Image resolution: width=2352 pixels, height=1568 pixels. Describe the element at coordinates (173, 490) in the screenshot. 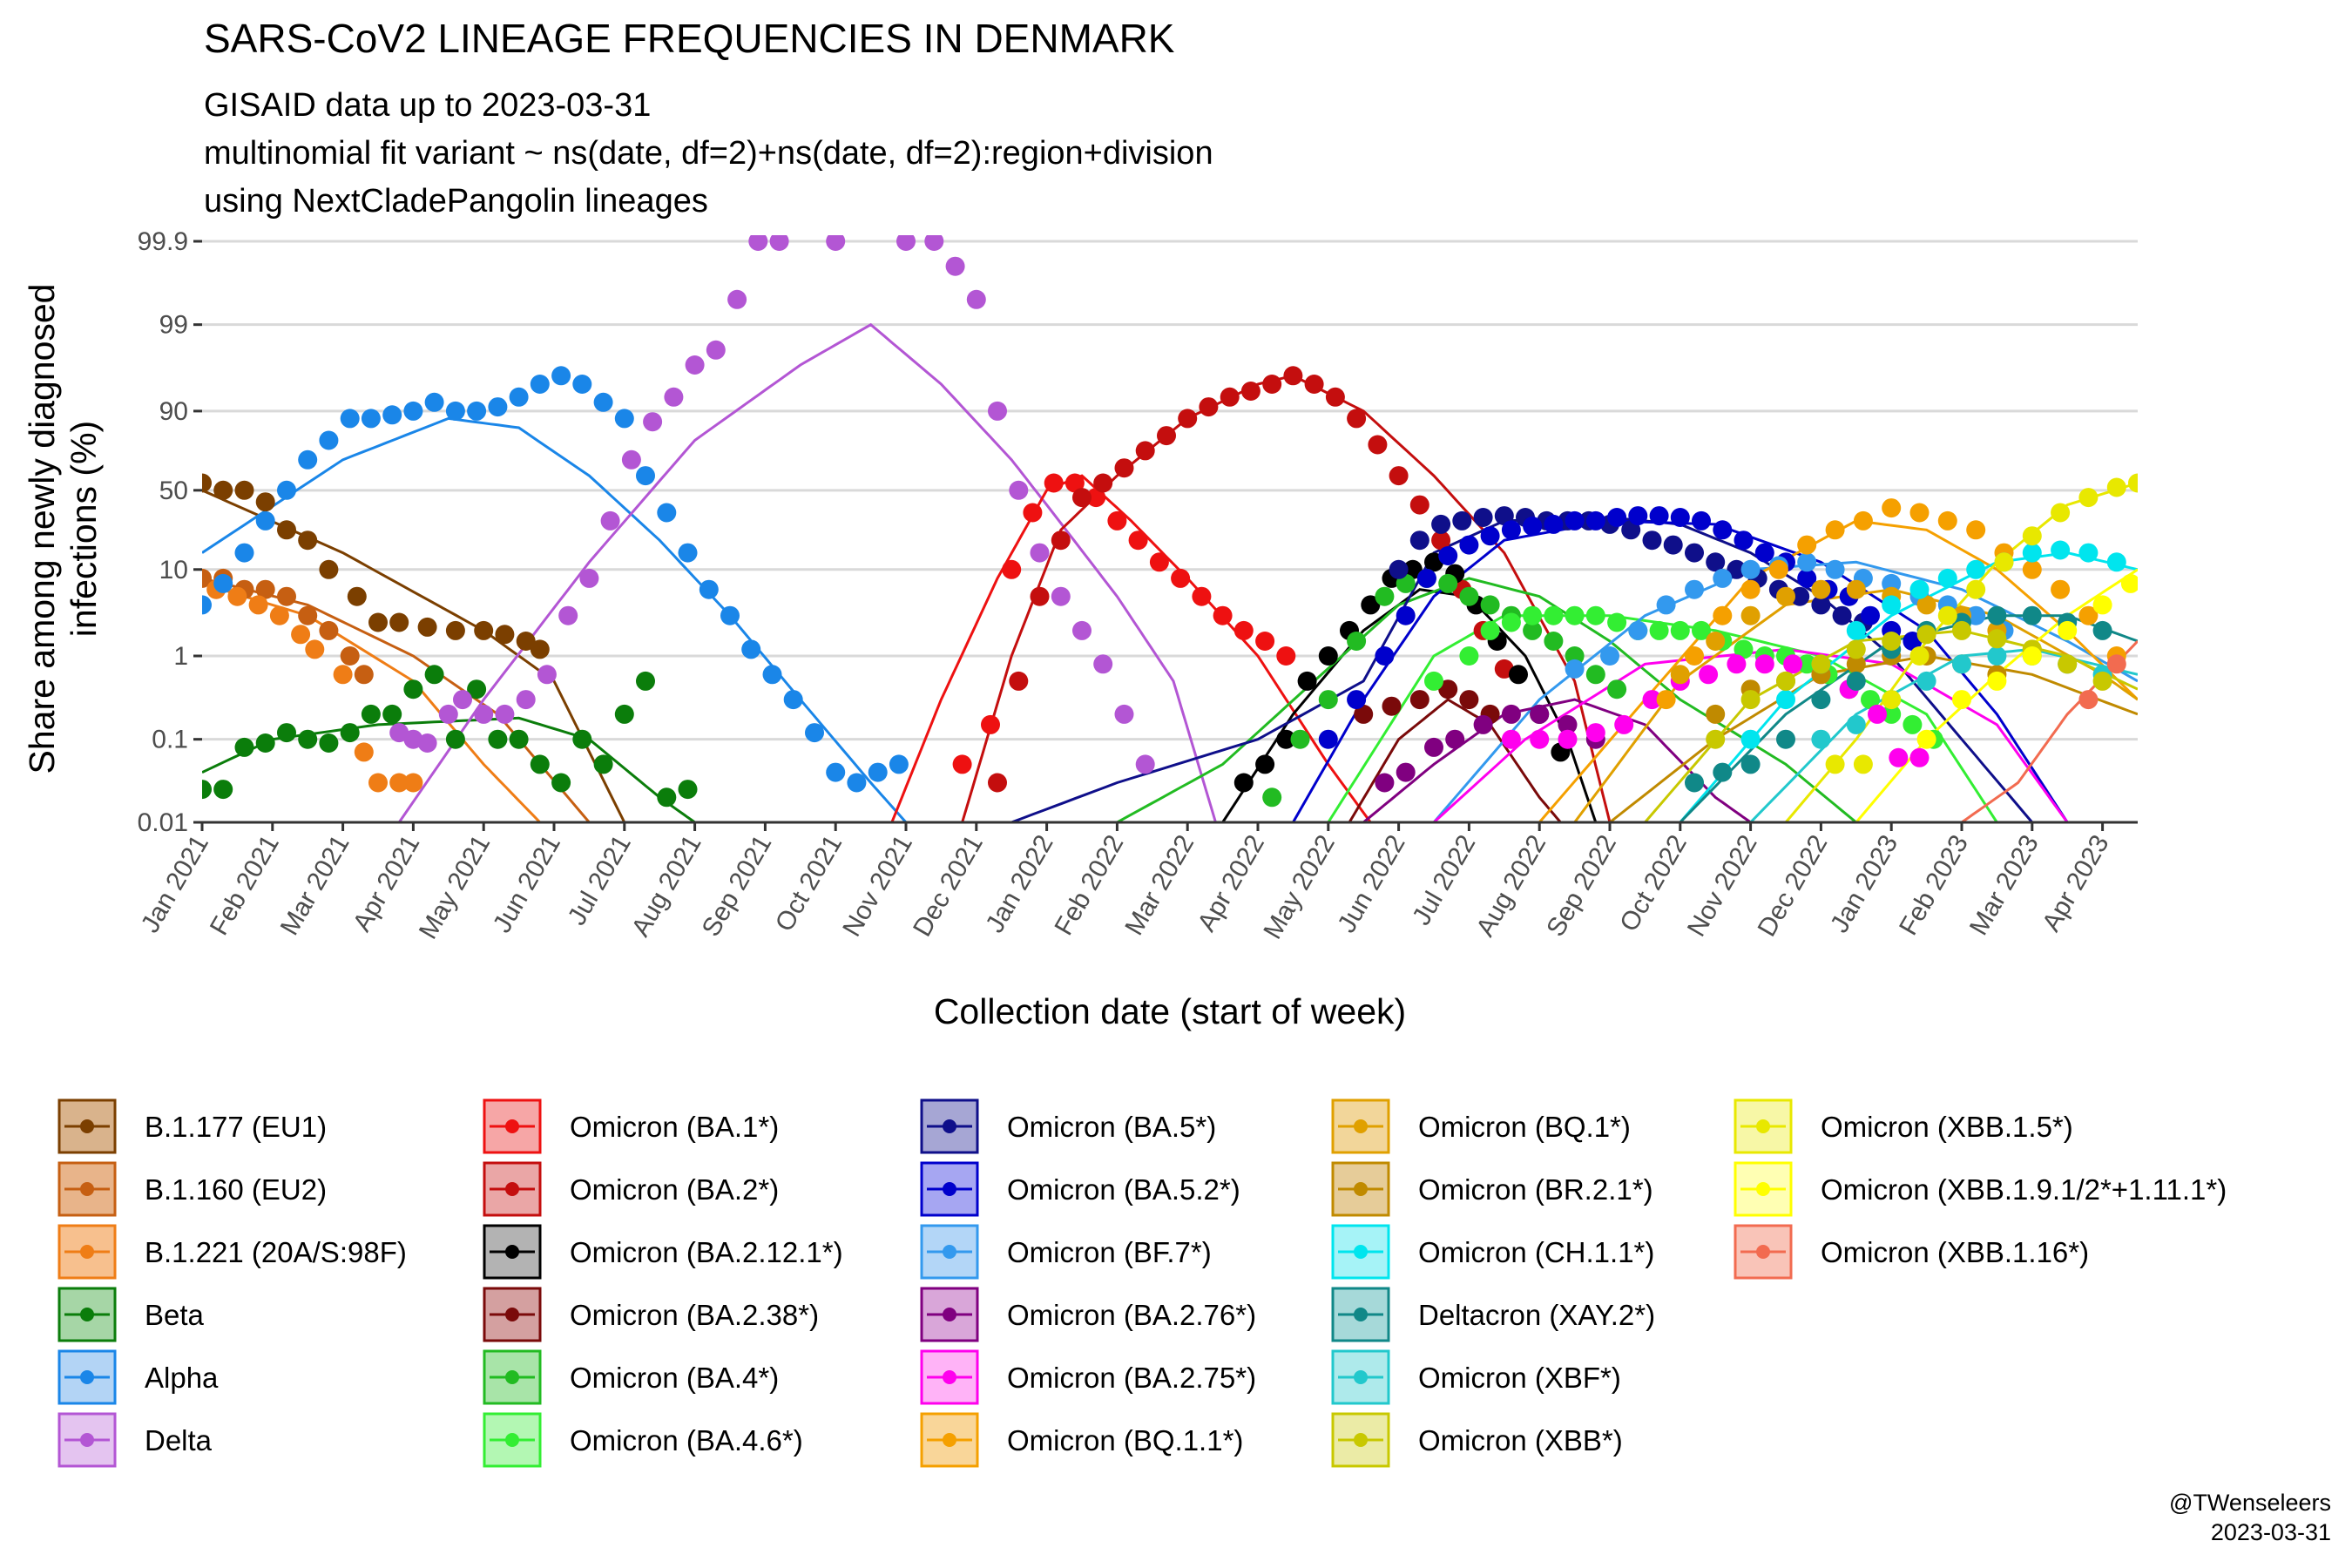

I see `y-tick-label: 50` at that location.